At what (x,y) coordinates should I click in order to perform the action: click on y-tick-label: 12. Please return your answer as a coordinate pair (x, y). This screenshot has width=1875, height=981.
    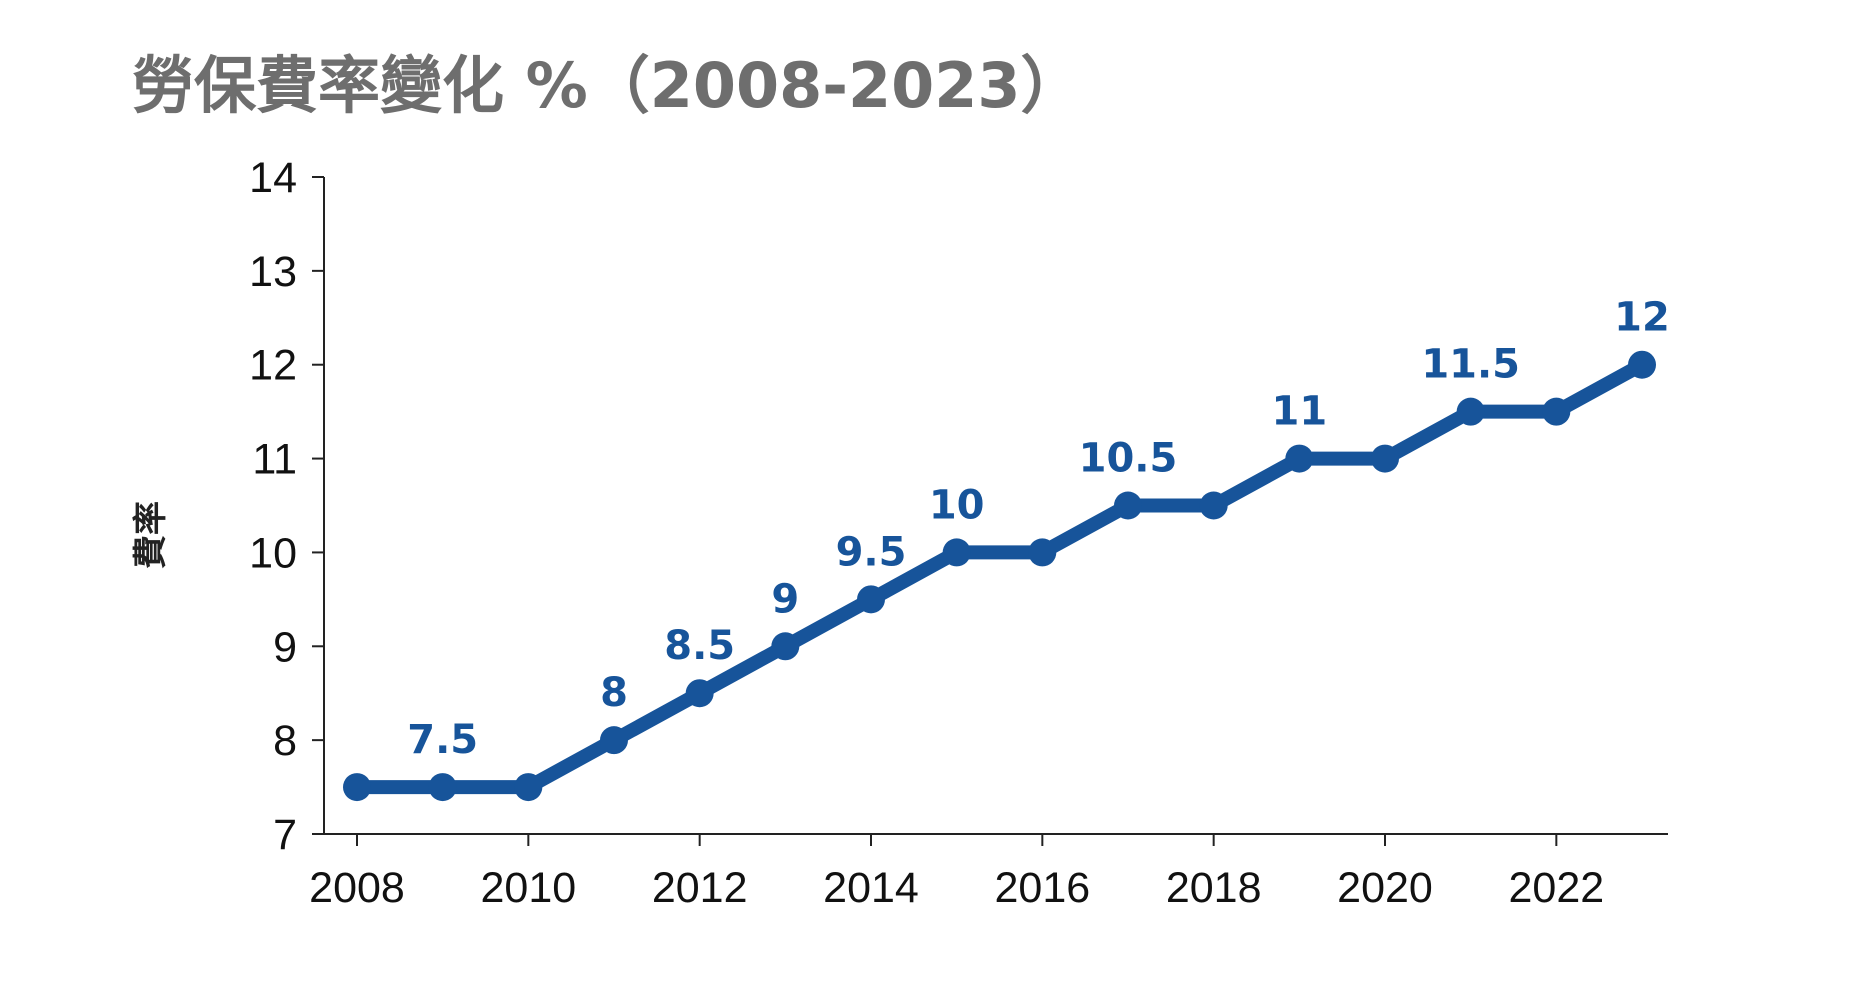
    Looking at the image, I should click on (273, 366).